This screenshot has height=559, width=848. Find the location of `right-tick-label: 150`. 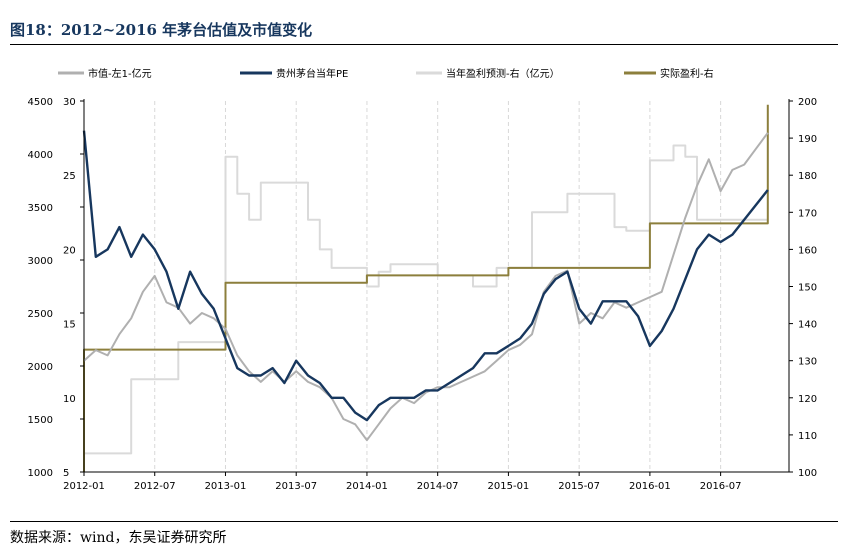

right-tick-label: 150 is located at coordinates (807, 288).